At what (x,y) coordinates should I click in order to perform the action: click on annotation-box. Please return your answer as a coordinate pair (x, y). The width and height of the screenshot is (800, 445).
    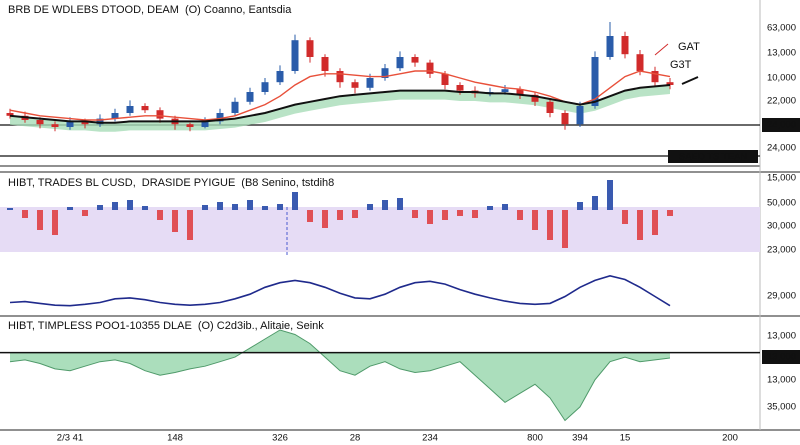
    Looking at the image, I should click on (713, 156).